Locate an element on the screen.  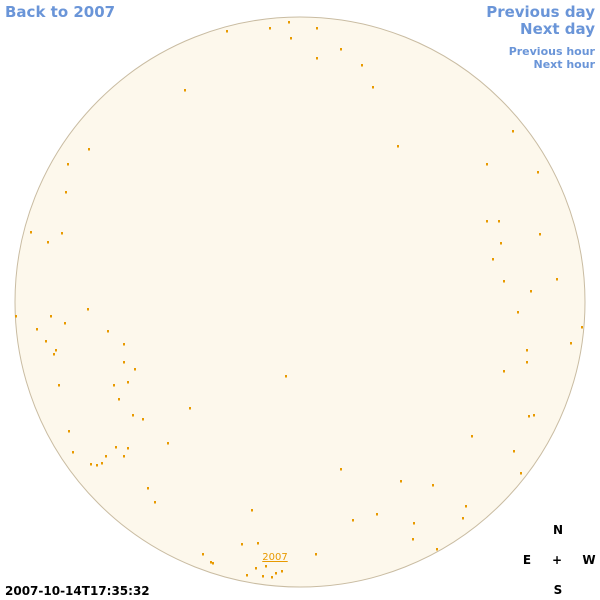
compass-south: S is located at coordinates (558, 590).